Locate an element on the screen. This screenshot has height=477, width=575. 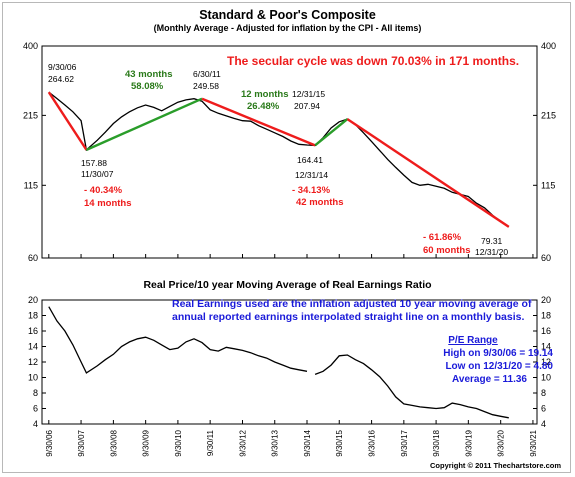
bottom-y-tick-label-right: 20 is located at coordinates (546, 300).